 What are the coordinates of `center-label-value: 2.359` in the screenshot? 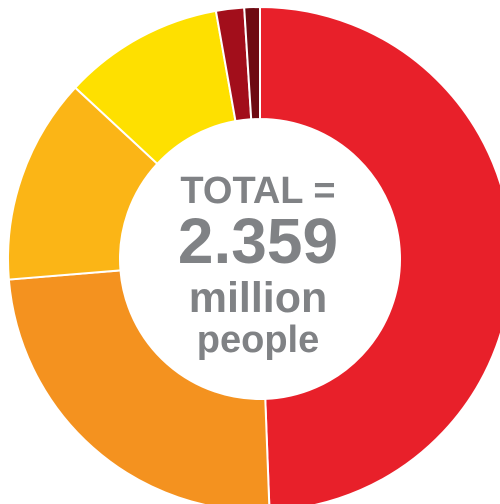 It's located at (258, 241).